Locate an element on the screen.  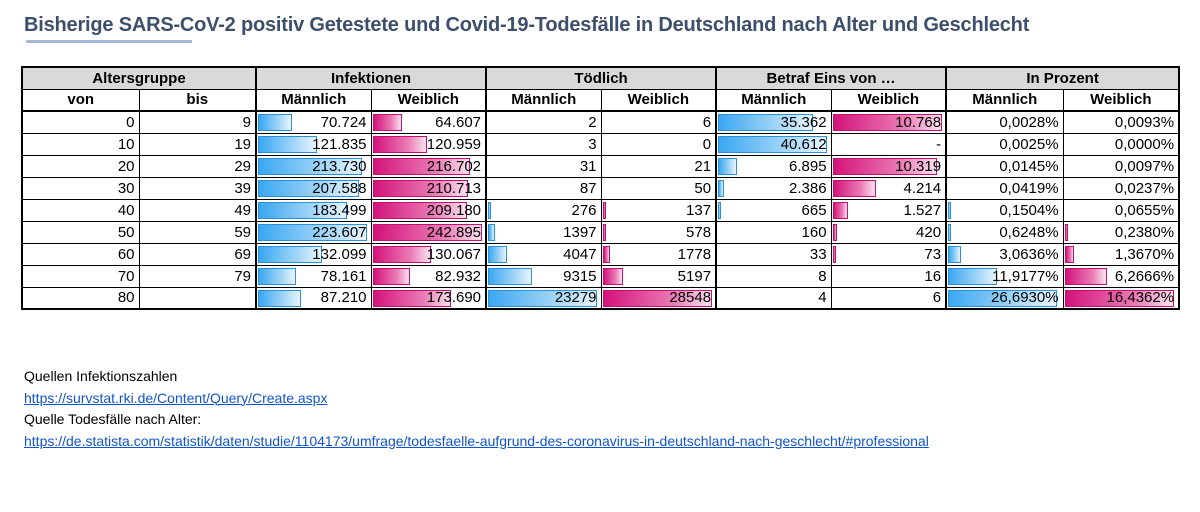
cell-tod-w: 50 is located at coordinates (659, 188).